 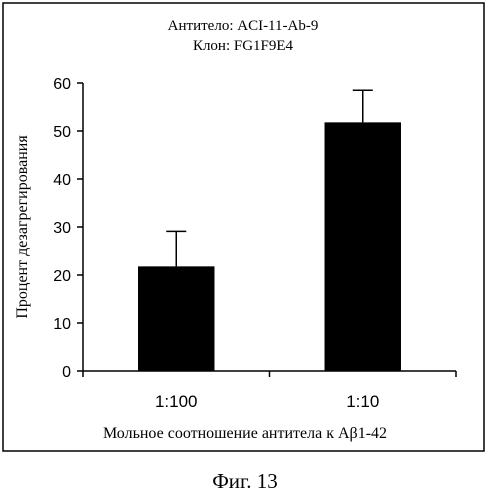 What do you see at coordinates (245, 433) in the screenshot?
I see `x-axis-label: Мольное соотношение антитела к Aβ1-42` at bounding box center [245, 433].